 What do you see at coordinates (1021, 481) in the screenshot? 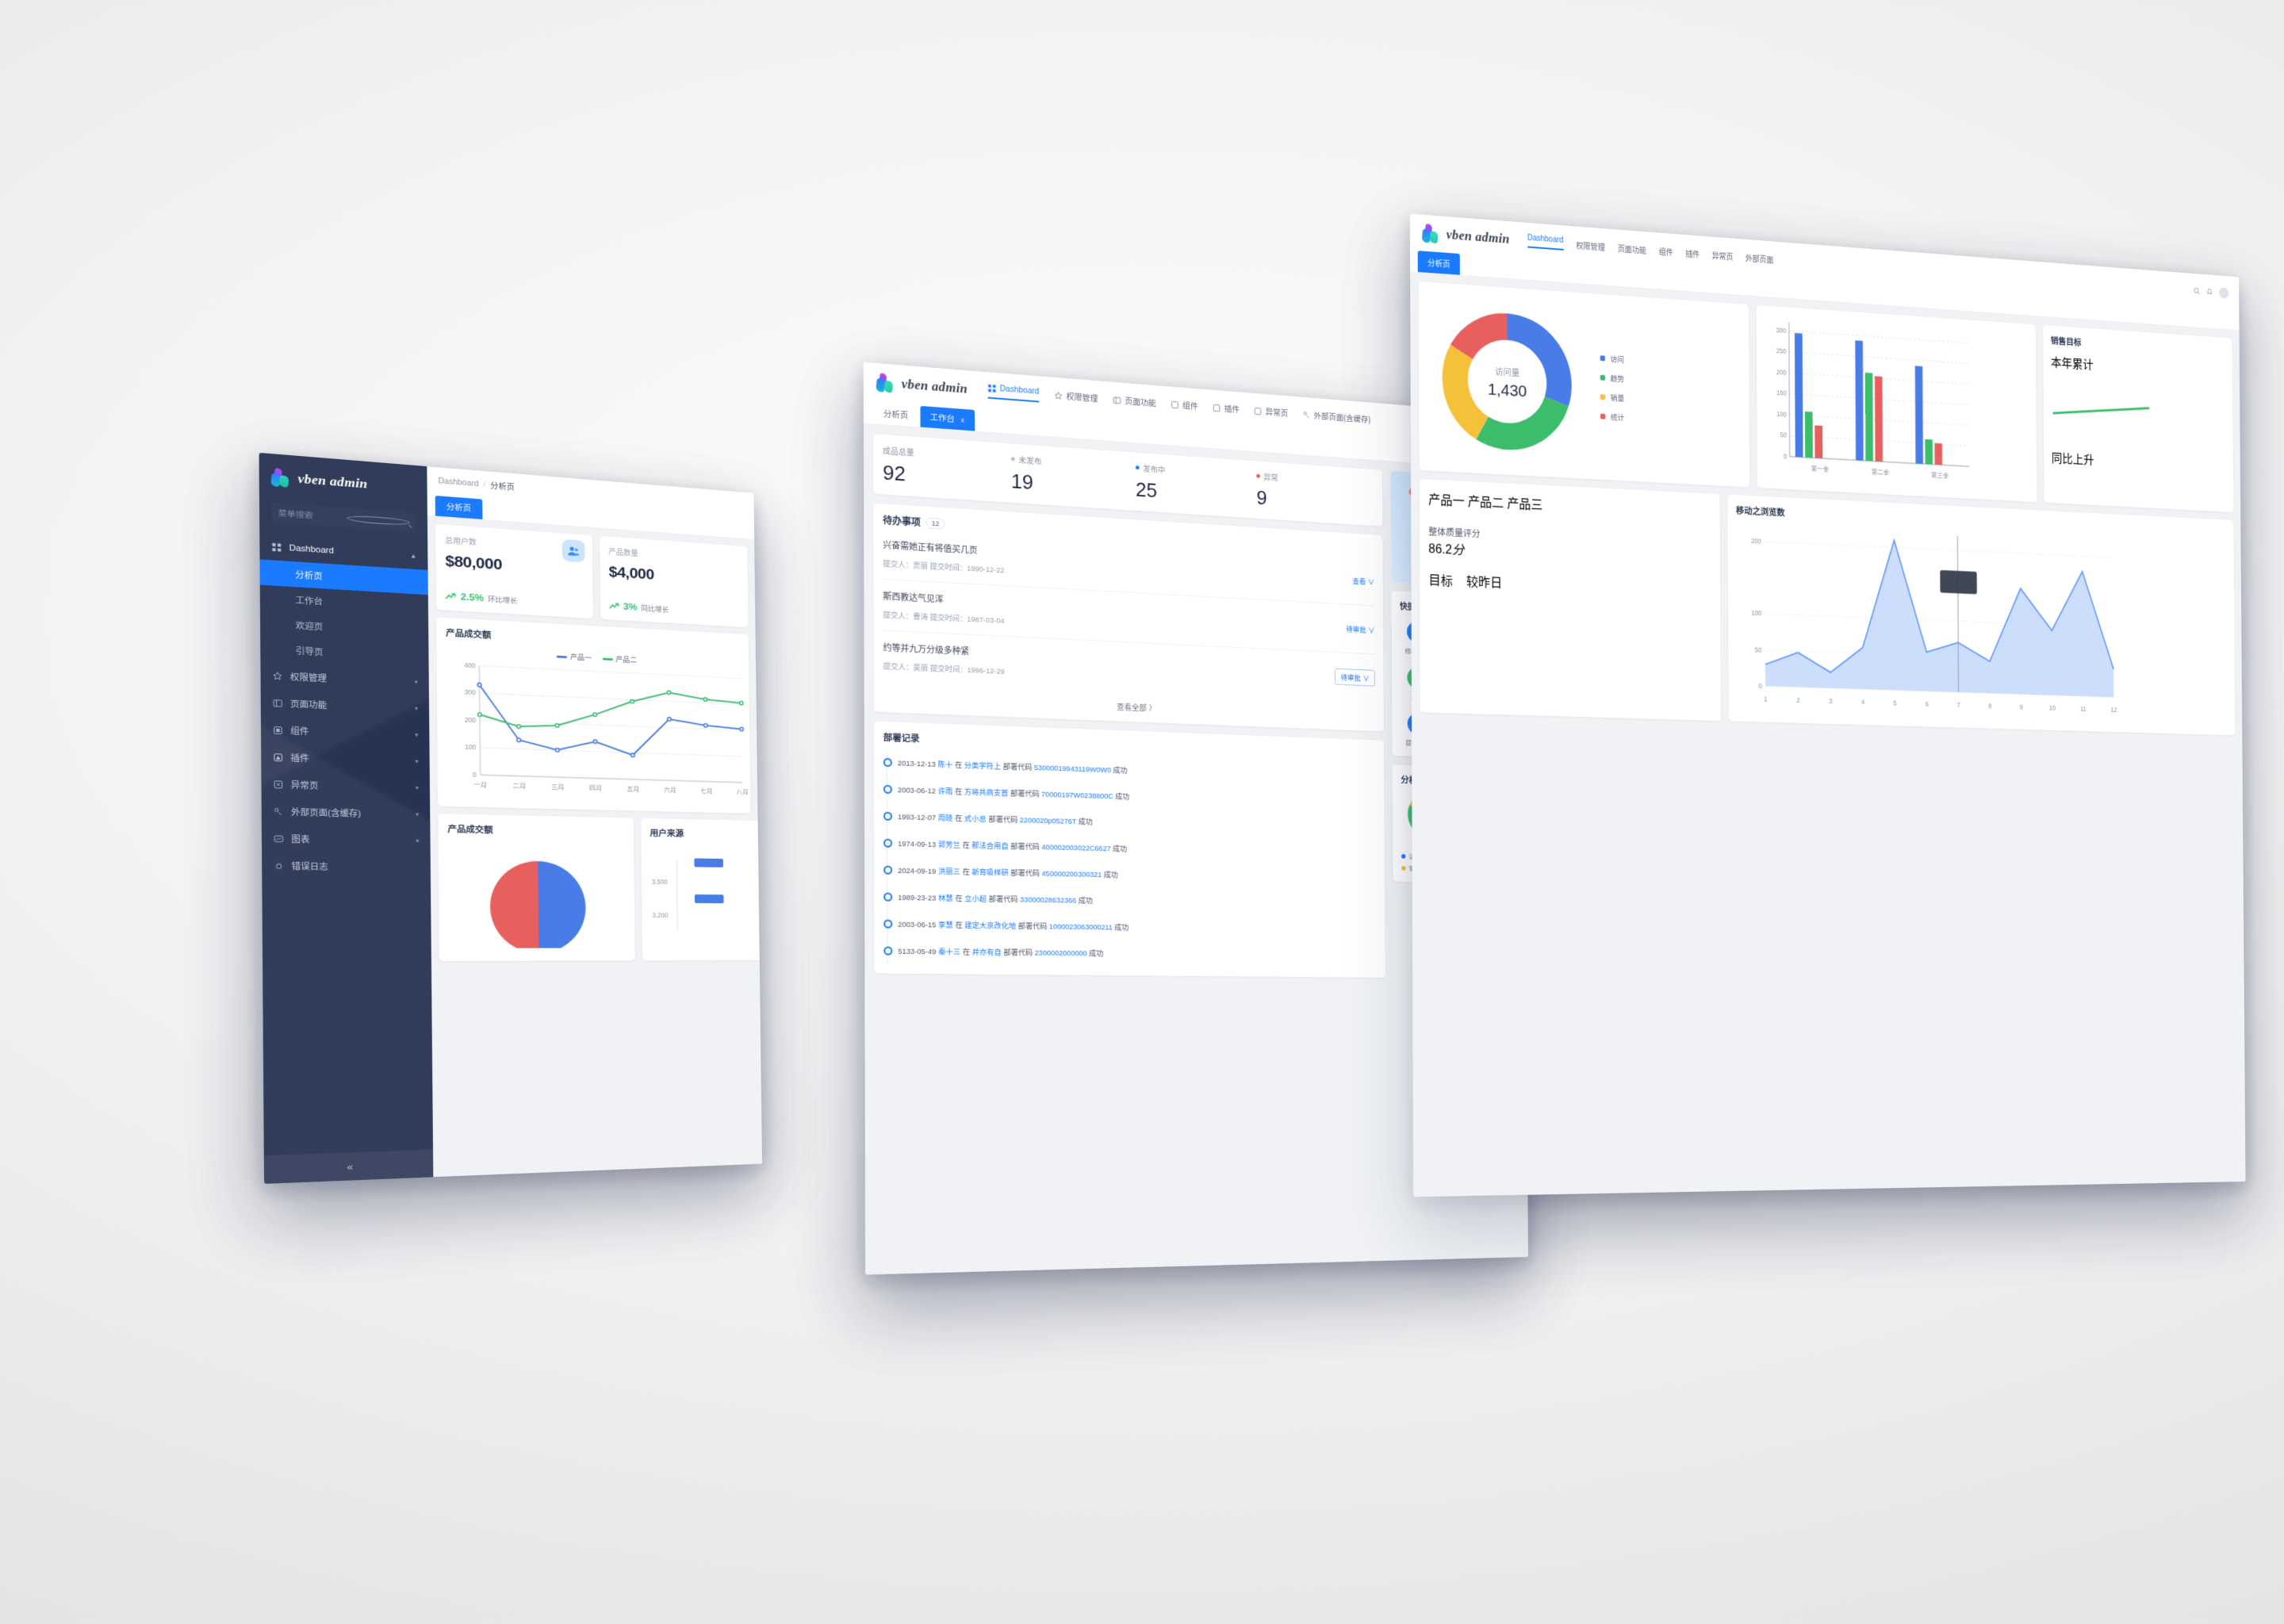
I see `stat-value: 19` at bounding box center [1021, 481].